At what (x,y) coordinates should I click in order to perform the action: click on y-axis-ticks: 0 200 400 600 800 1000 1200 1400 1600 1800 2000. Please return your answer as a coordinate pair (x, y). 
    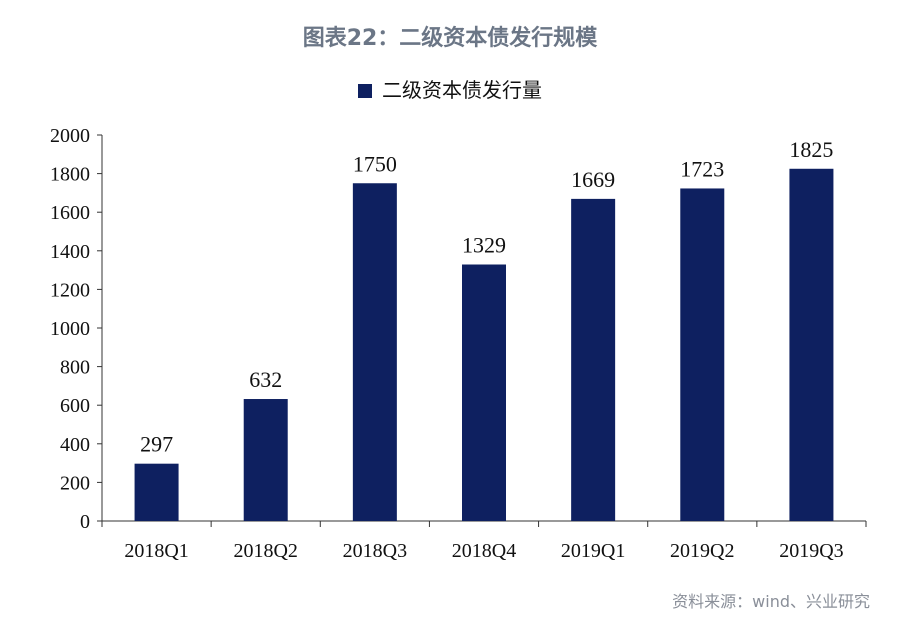
    Looking at the image, I should click on (76, 329).